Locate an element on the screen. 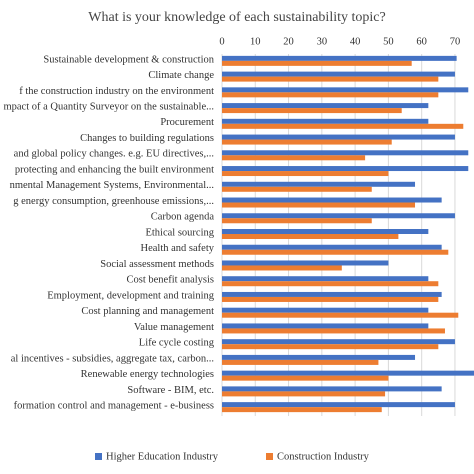 This screenshot has width=474, height=474. legend-label: Construction Industry is located at coordinates (323, 456).